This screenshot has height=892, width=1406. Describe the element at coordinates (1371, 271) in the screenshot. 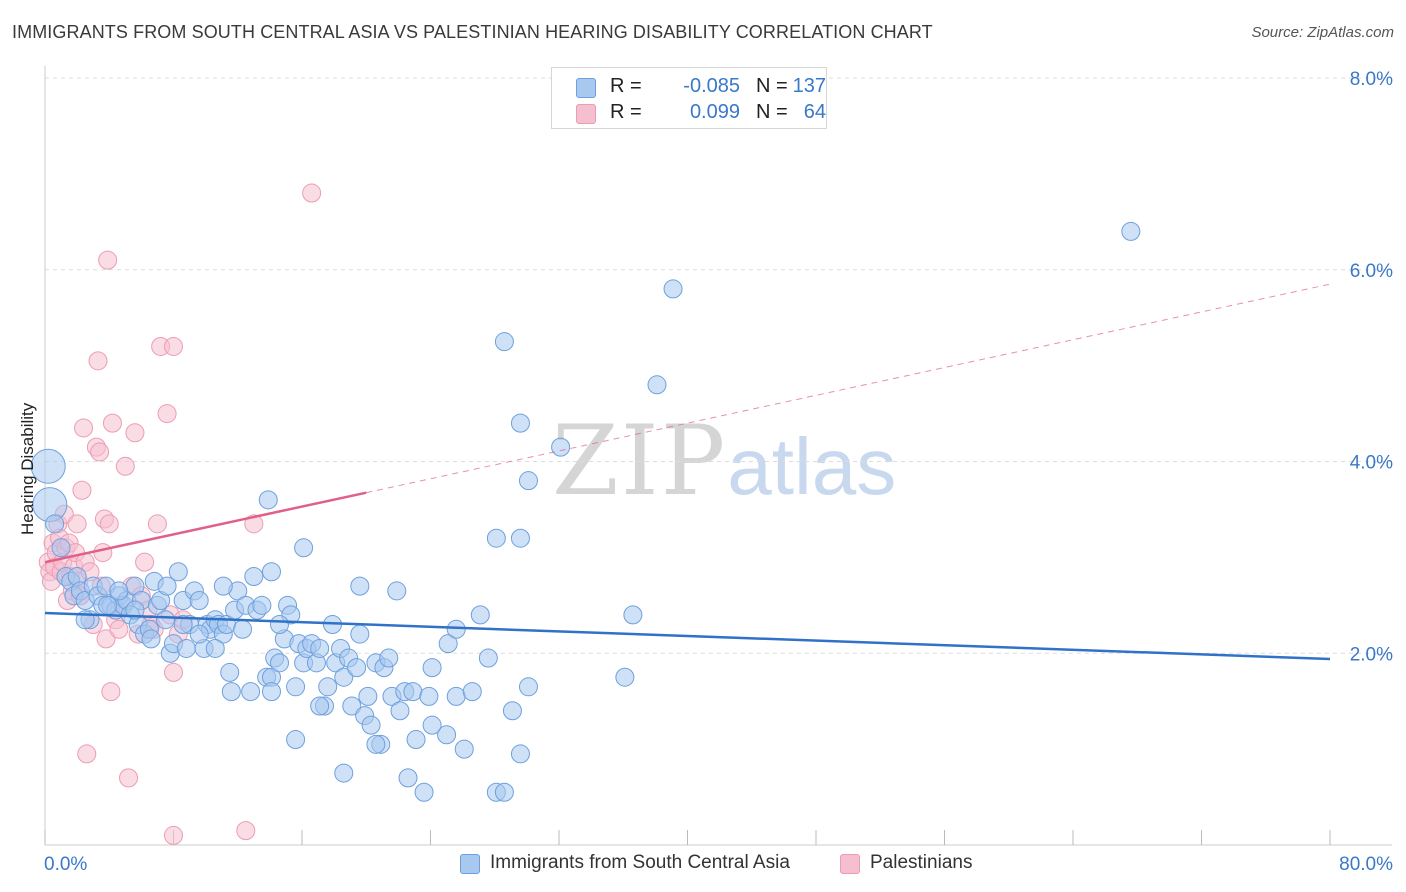

I see `y-tick-label: 6.0%` at that location.